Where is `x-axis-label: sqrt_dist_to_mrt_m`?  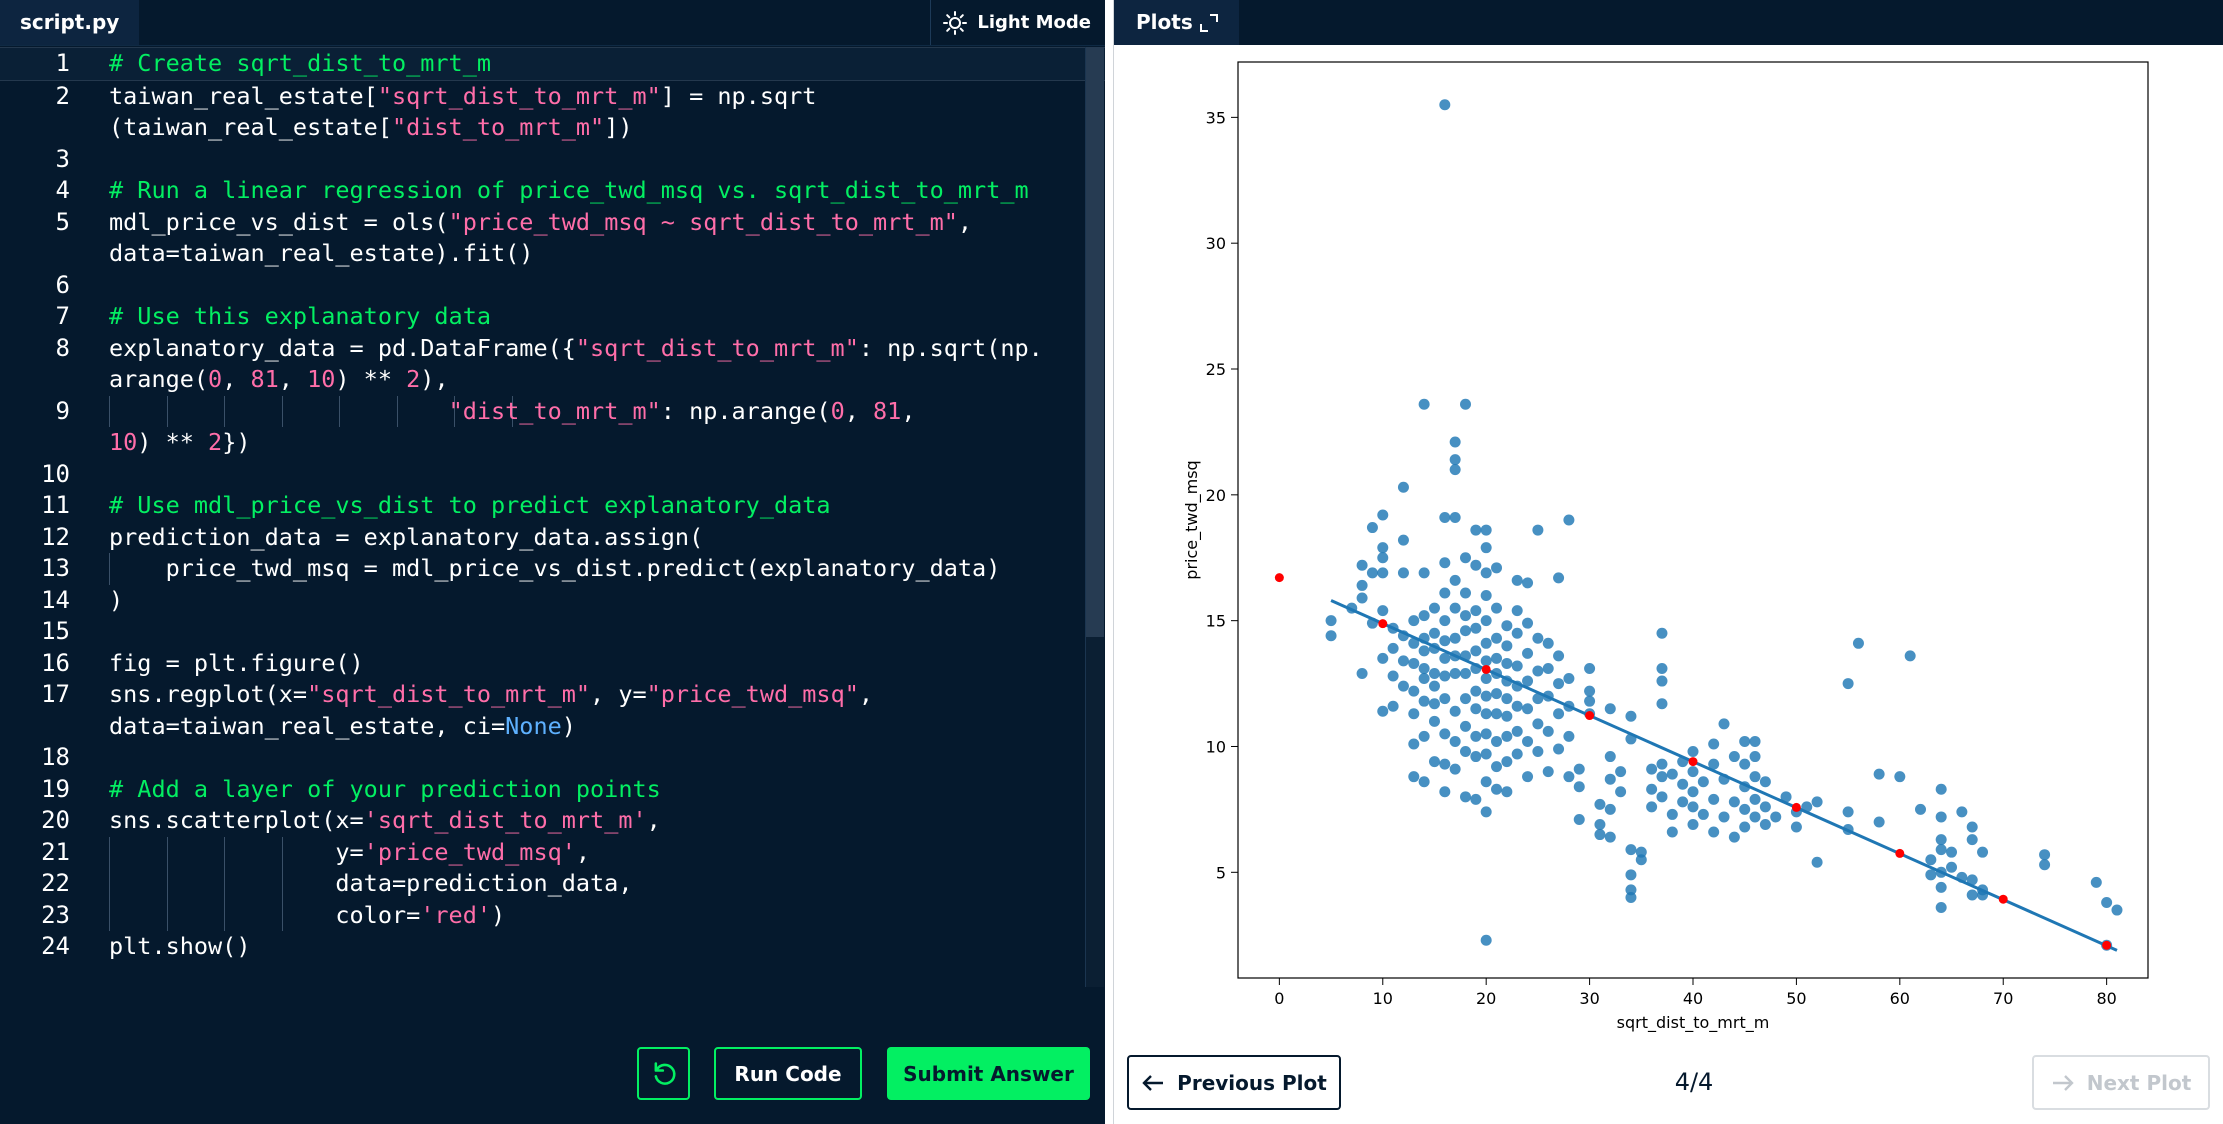 x-axis-label: sqrt_dist_to_mrt_m is located at coordinates (1693, 1023).